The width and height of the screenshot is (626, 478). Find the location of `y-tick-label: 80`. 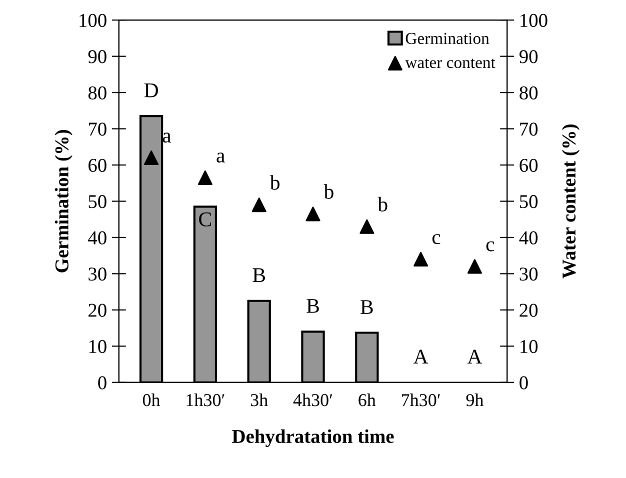

y-tick-label: 80 is located at coordinates (97, 93).